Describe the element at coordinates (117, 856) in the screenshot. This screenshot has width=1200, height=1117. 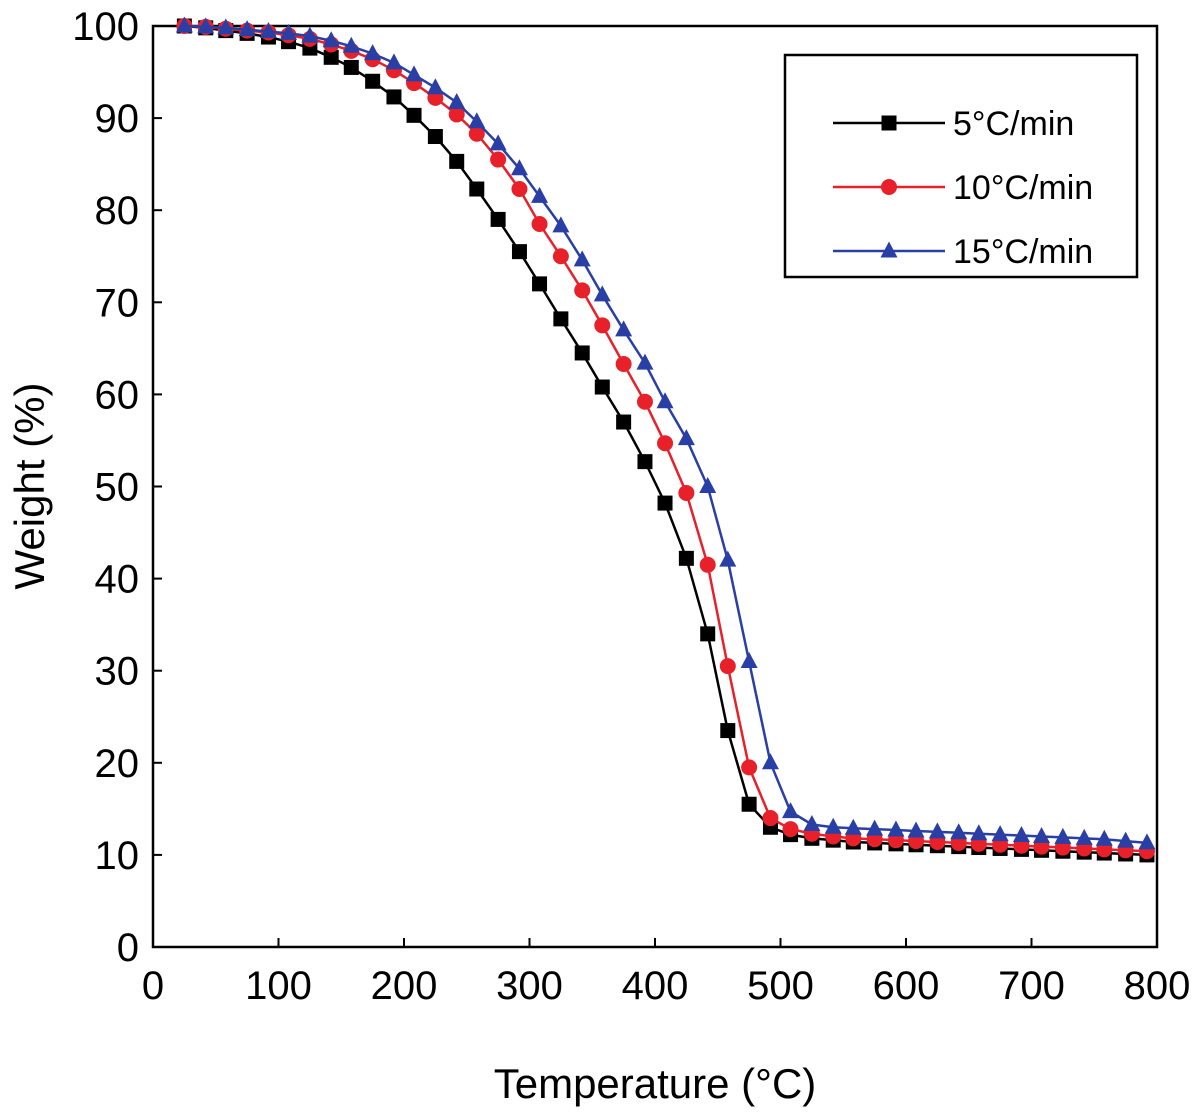
I see `y-tick-label: 10` at that location.